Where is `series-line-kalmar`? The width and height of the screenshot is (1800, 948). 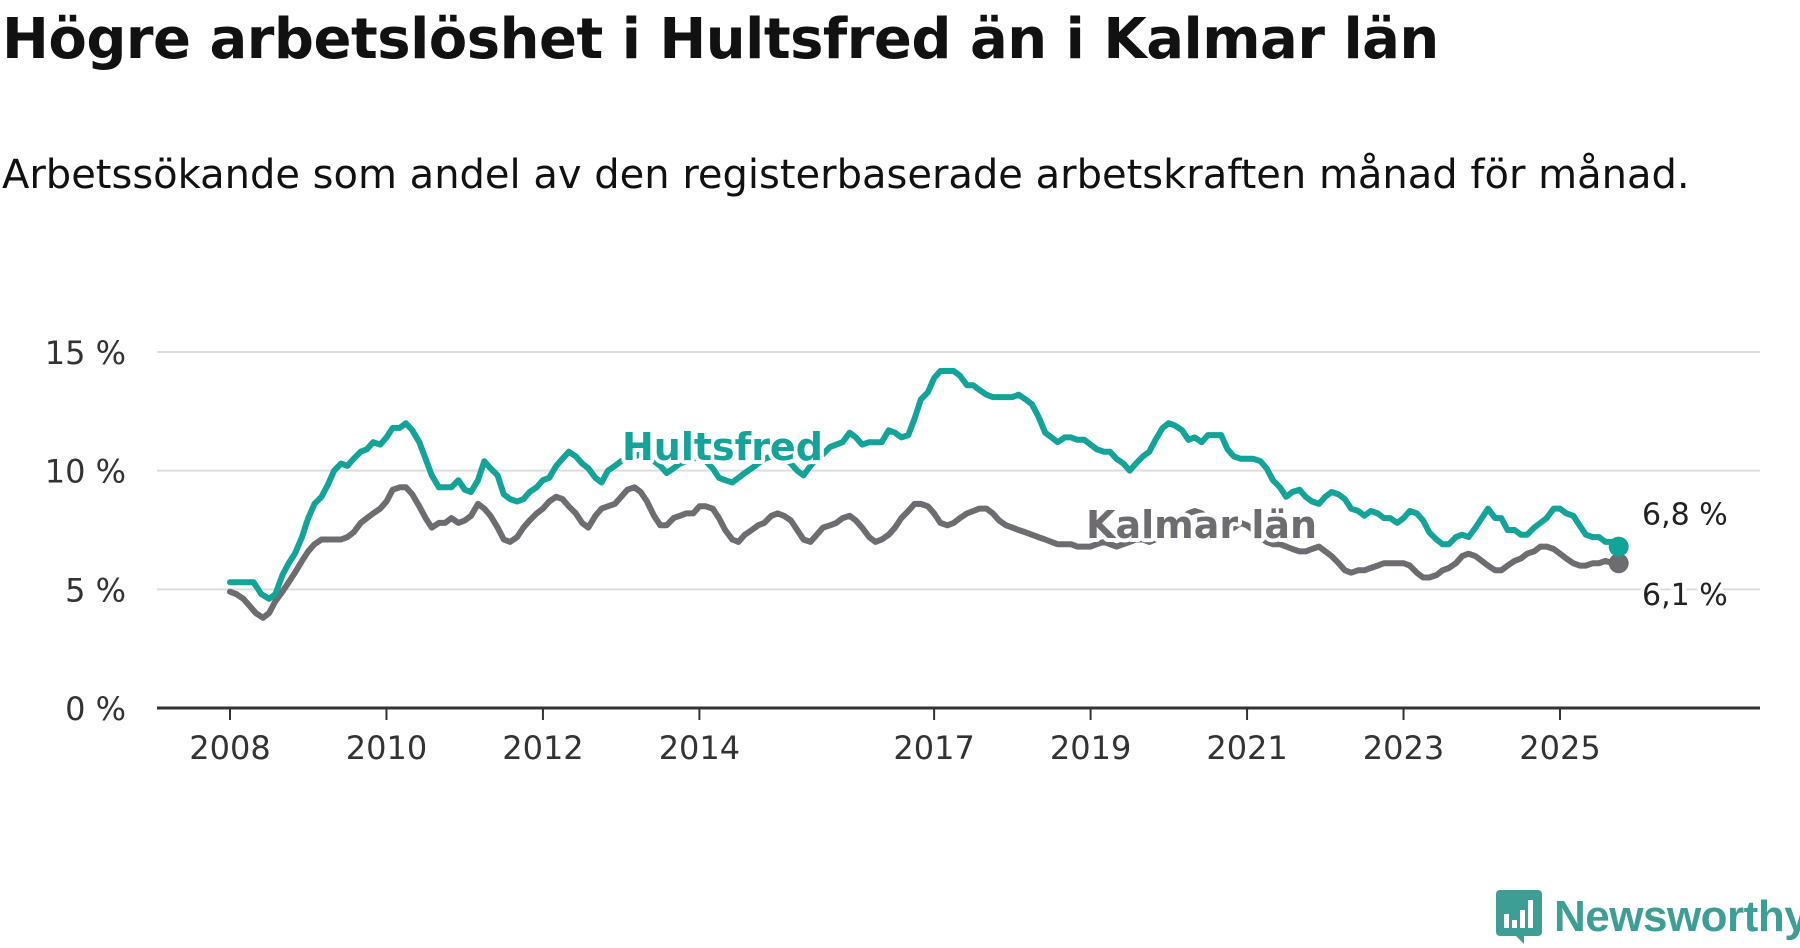
series-line-kalmar is located at coordinates (924, 552).